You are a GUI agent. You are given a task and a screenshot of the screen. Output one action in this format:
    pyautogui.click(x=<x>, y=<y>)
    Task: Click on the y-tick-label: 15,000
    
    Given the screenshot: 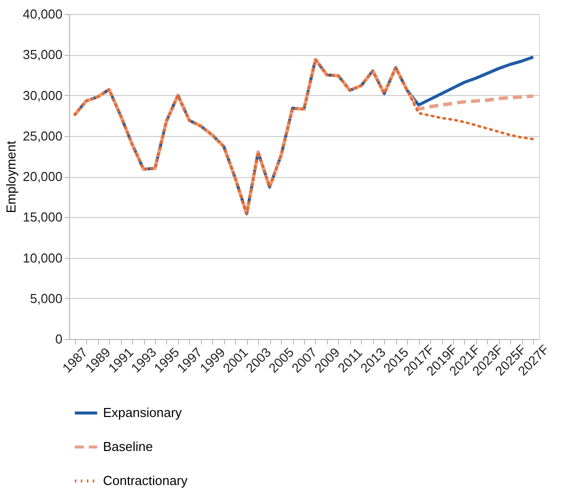 What is the action you would take?
    pyautogui.click(x=42, y=217)
    